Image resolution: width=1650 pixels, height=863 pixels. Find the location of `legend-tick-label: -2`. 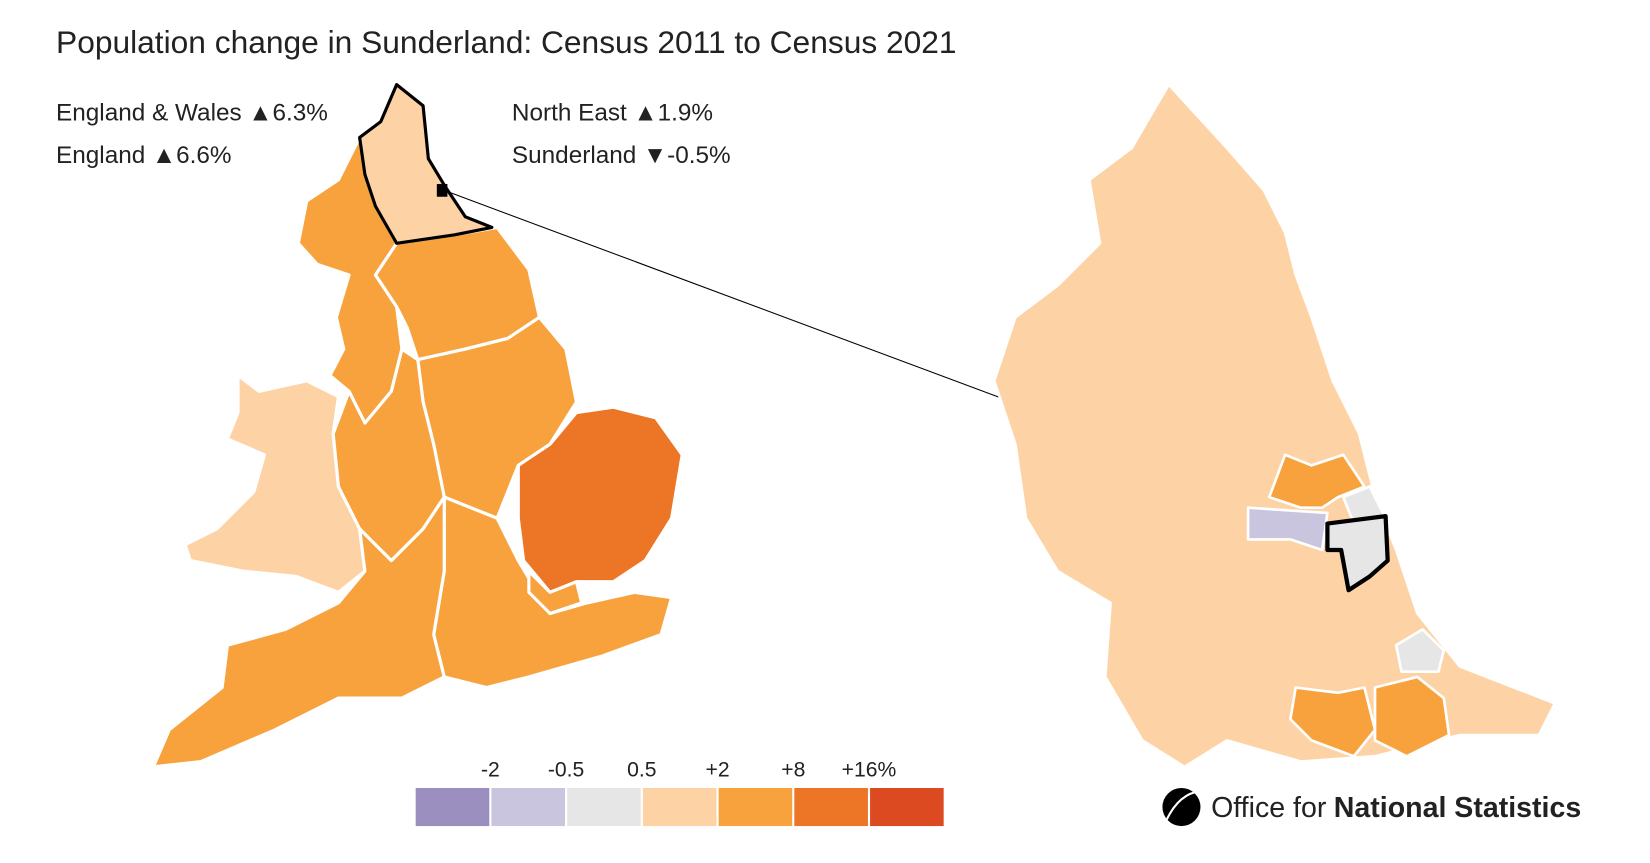

legend-tick-label: -2 is located at coordinates (490, 770).